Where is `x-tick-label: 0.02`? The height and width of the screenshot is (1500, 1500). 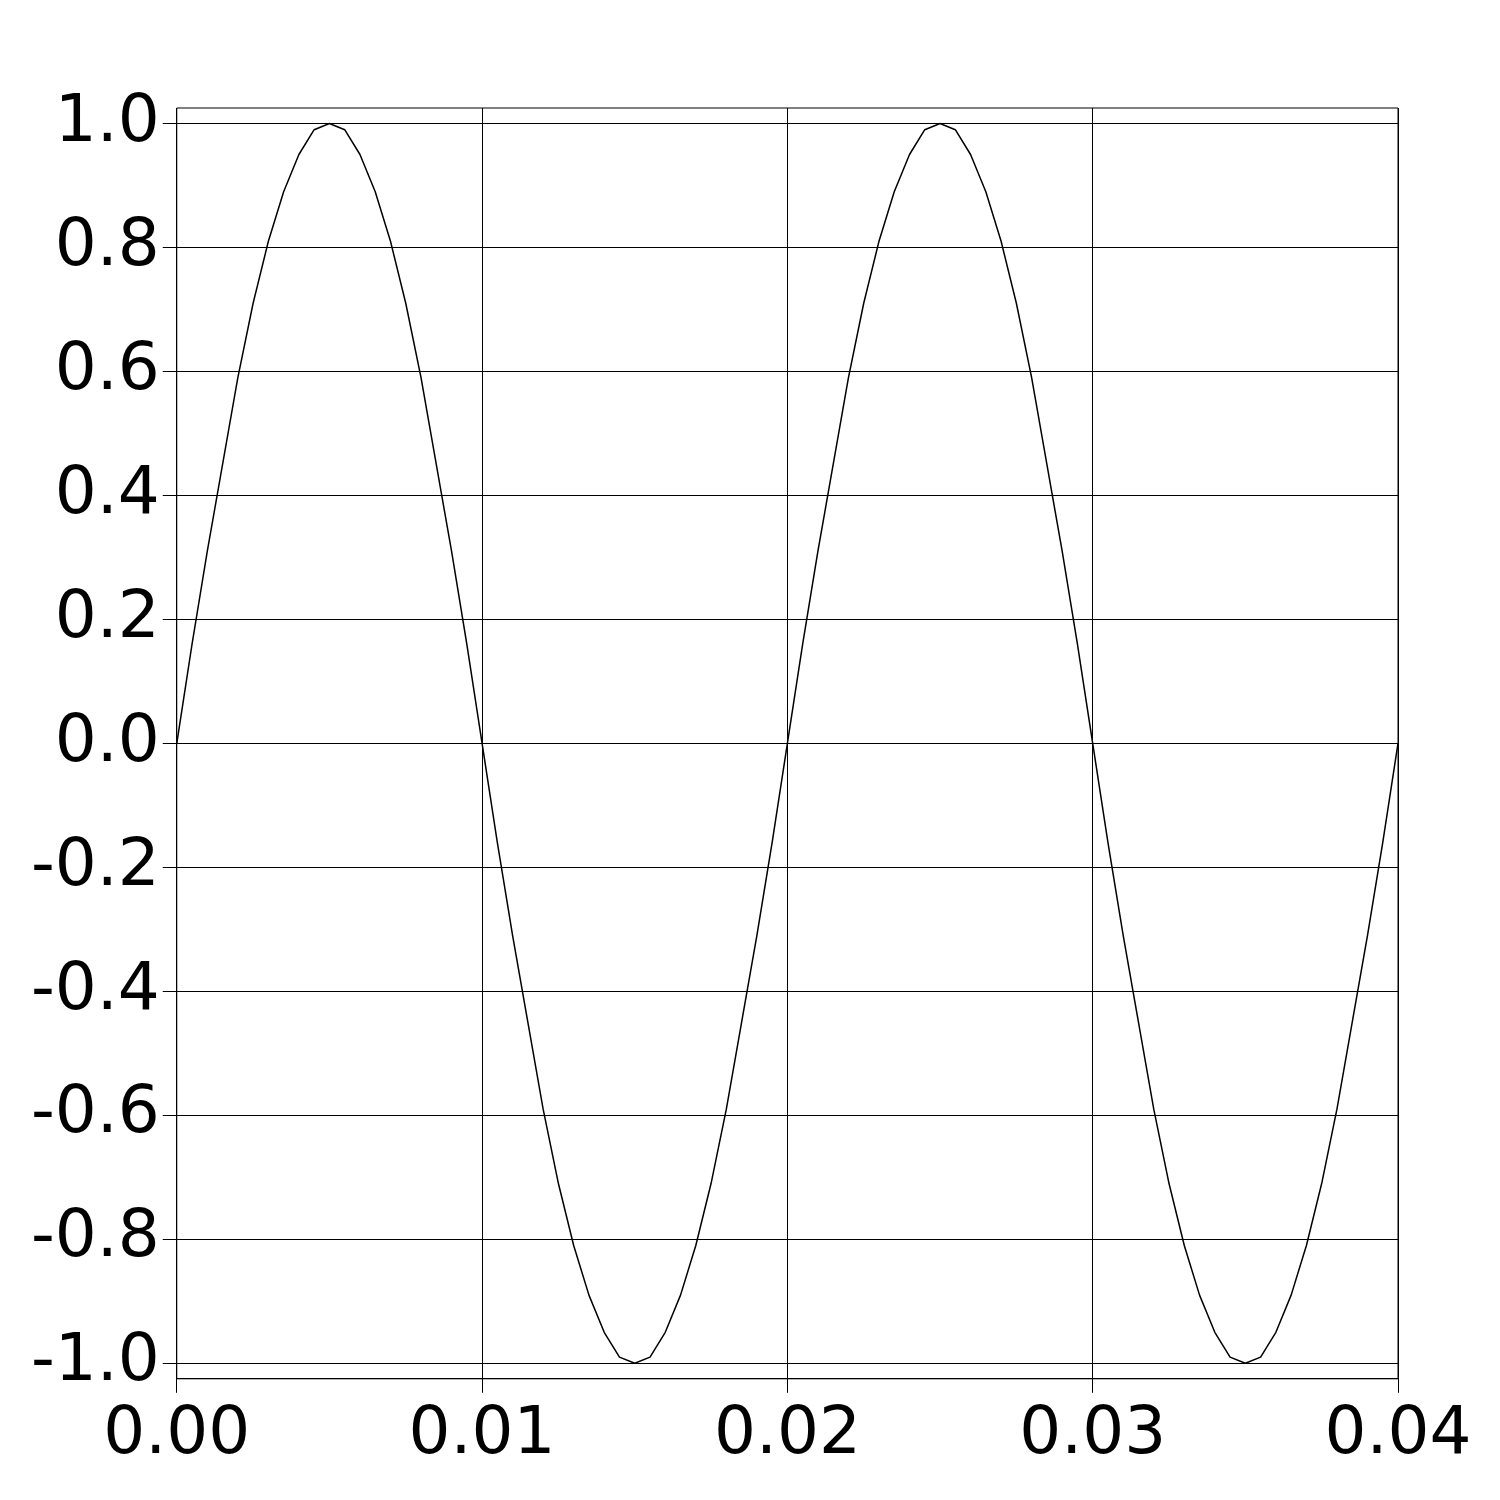
x-tick-label: 0.02 is located at coordinates (787, 1430).